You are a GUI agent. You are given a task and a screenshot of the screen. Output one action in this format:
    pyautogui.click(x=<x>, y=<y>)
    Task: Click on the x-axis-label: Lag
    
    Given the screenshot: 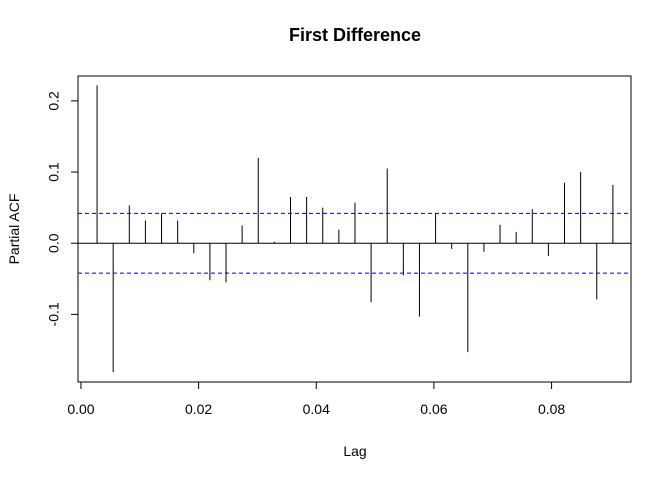 What is the action you would take?
    pyautogui.click(x=354, y=451)
    